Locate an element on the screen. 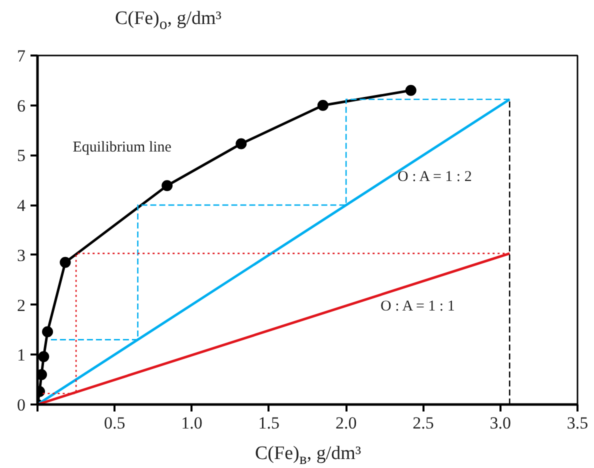 This screenshot has height=468, width=594. annotation: Equilibrium line is located at coordinates (122, 148).